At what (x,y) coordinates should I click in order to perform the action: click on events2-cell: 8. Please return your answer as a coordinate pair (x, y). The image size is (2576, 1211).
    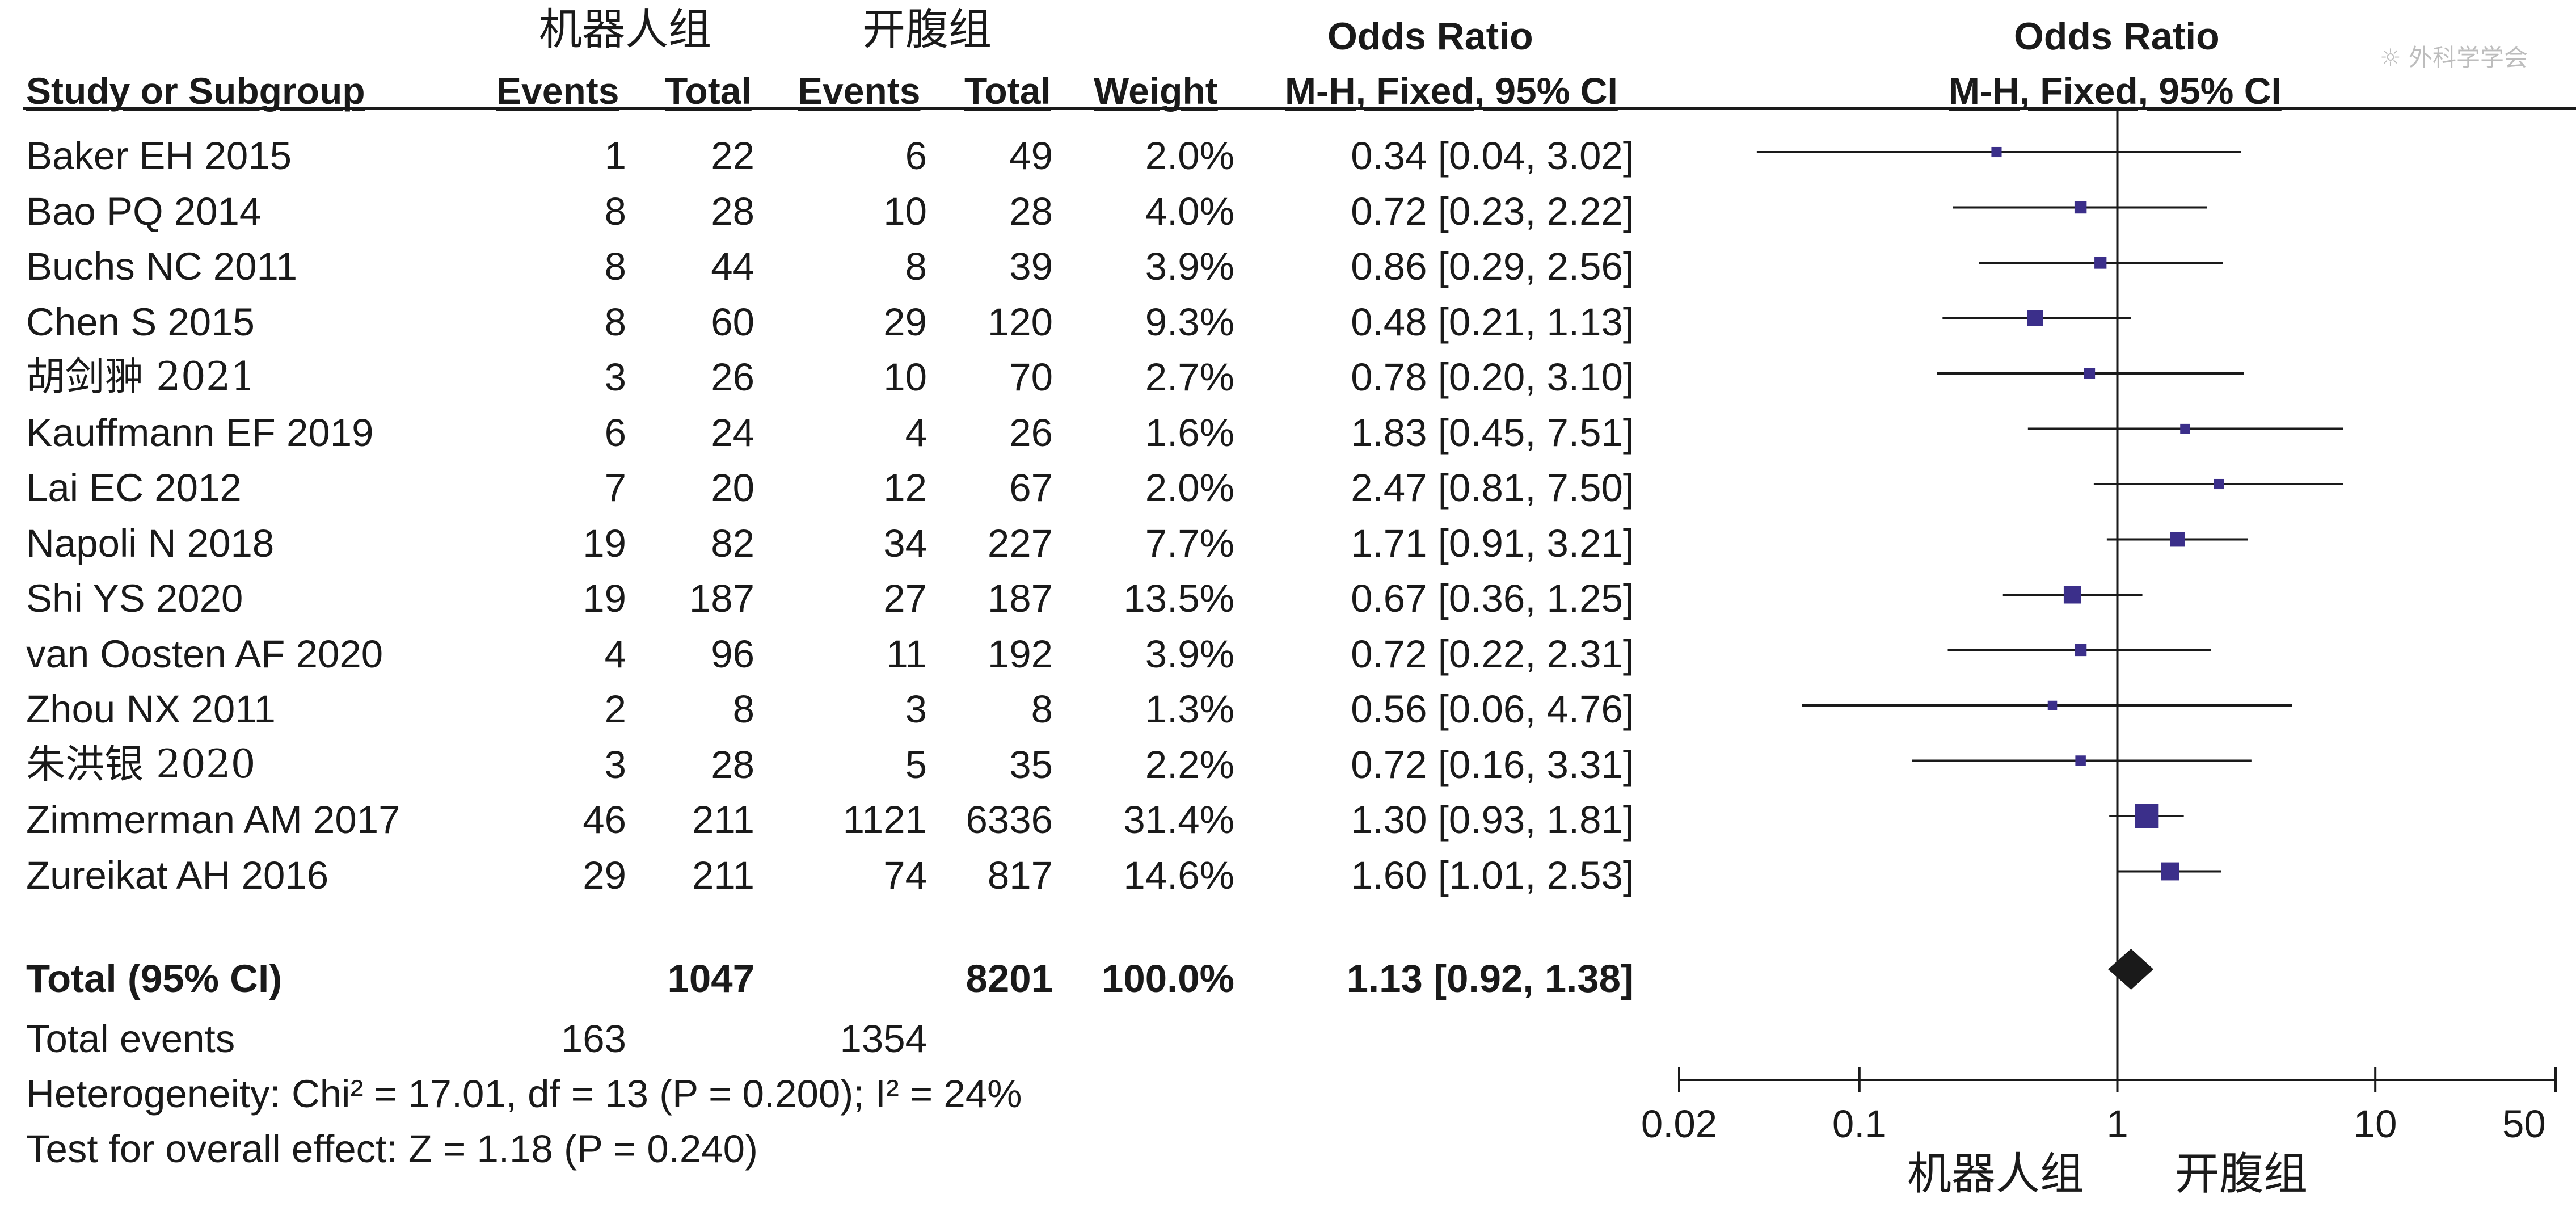
    Looking at the image, I should click on (916, 266).